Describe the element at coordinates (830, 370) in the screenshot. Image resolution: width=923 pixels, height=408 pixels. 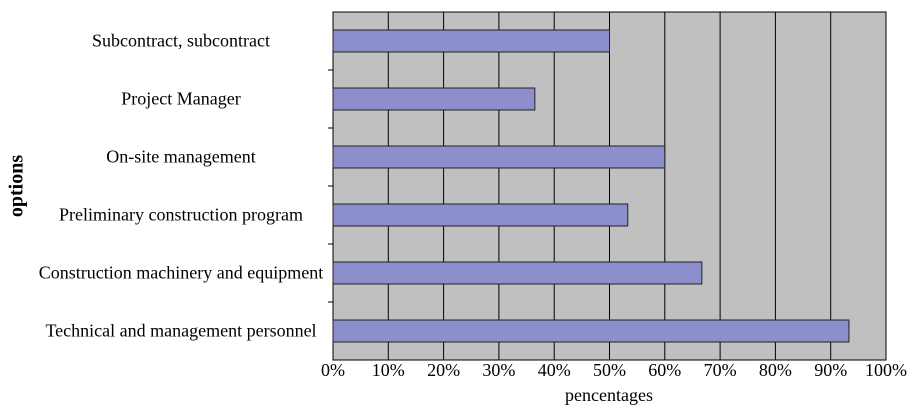
I see `x-tick-label: 90%` at that location.